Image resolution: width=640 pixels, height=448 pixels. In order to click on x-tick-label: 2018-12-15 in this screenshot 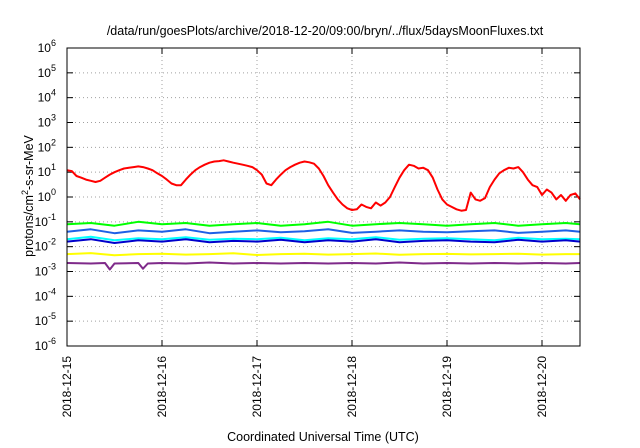, I will do `click(67, 387)`.